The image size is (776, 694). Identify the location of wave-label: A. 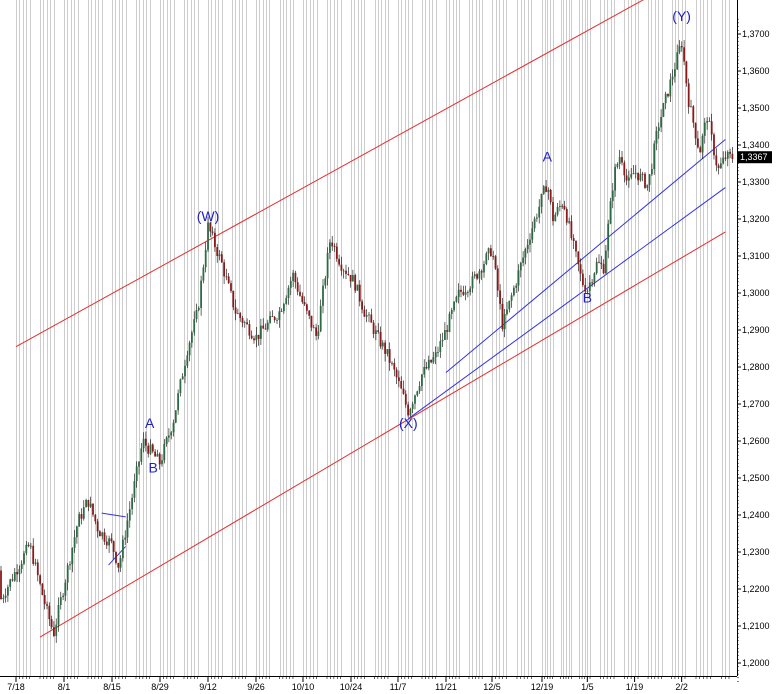
(150, 423).